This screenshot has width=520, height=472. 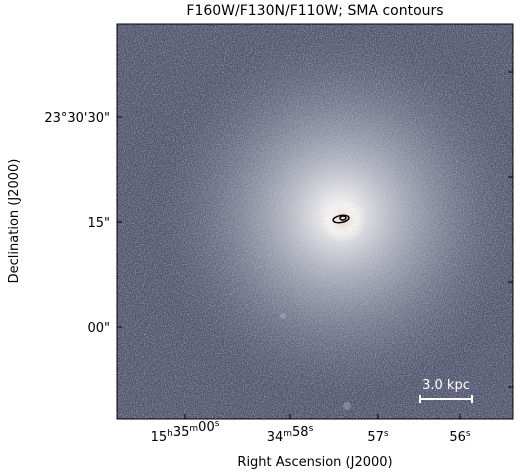 I want to click on tick-number: 57, so click(x=375, y=437).